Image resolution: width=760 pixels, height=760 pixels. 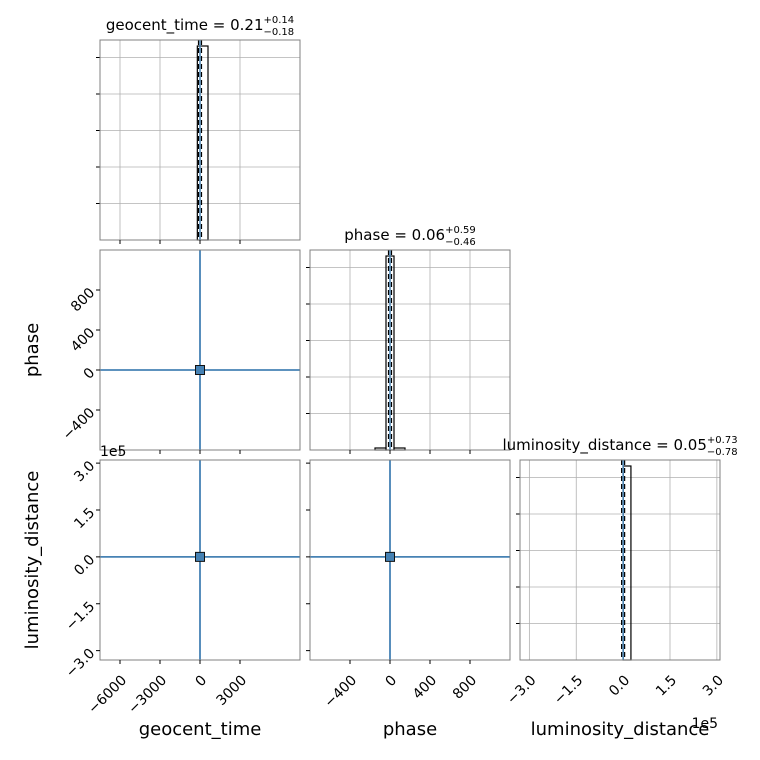 I want to click on y-axis-label-luminosity_distance: luminosity_distance, so click(x=32, y=560).